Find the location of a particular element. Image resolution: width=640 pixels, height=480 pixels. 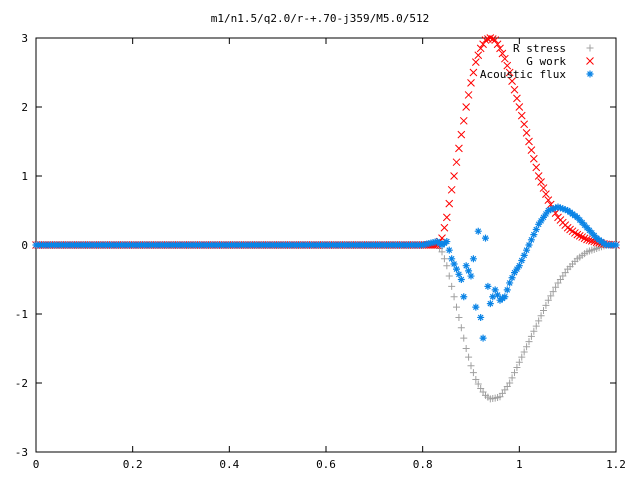

y-tick-label: 0 is located at coordinates (24, 245).